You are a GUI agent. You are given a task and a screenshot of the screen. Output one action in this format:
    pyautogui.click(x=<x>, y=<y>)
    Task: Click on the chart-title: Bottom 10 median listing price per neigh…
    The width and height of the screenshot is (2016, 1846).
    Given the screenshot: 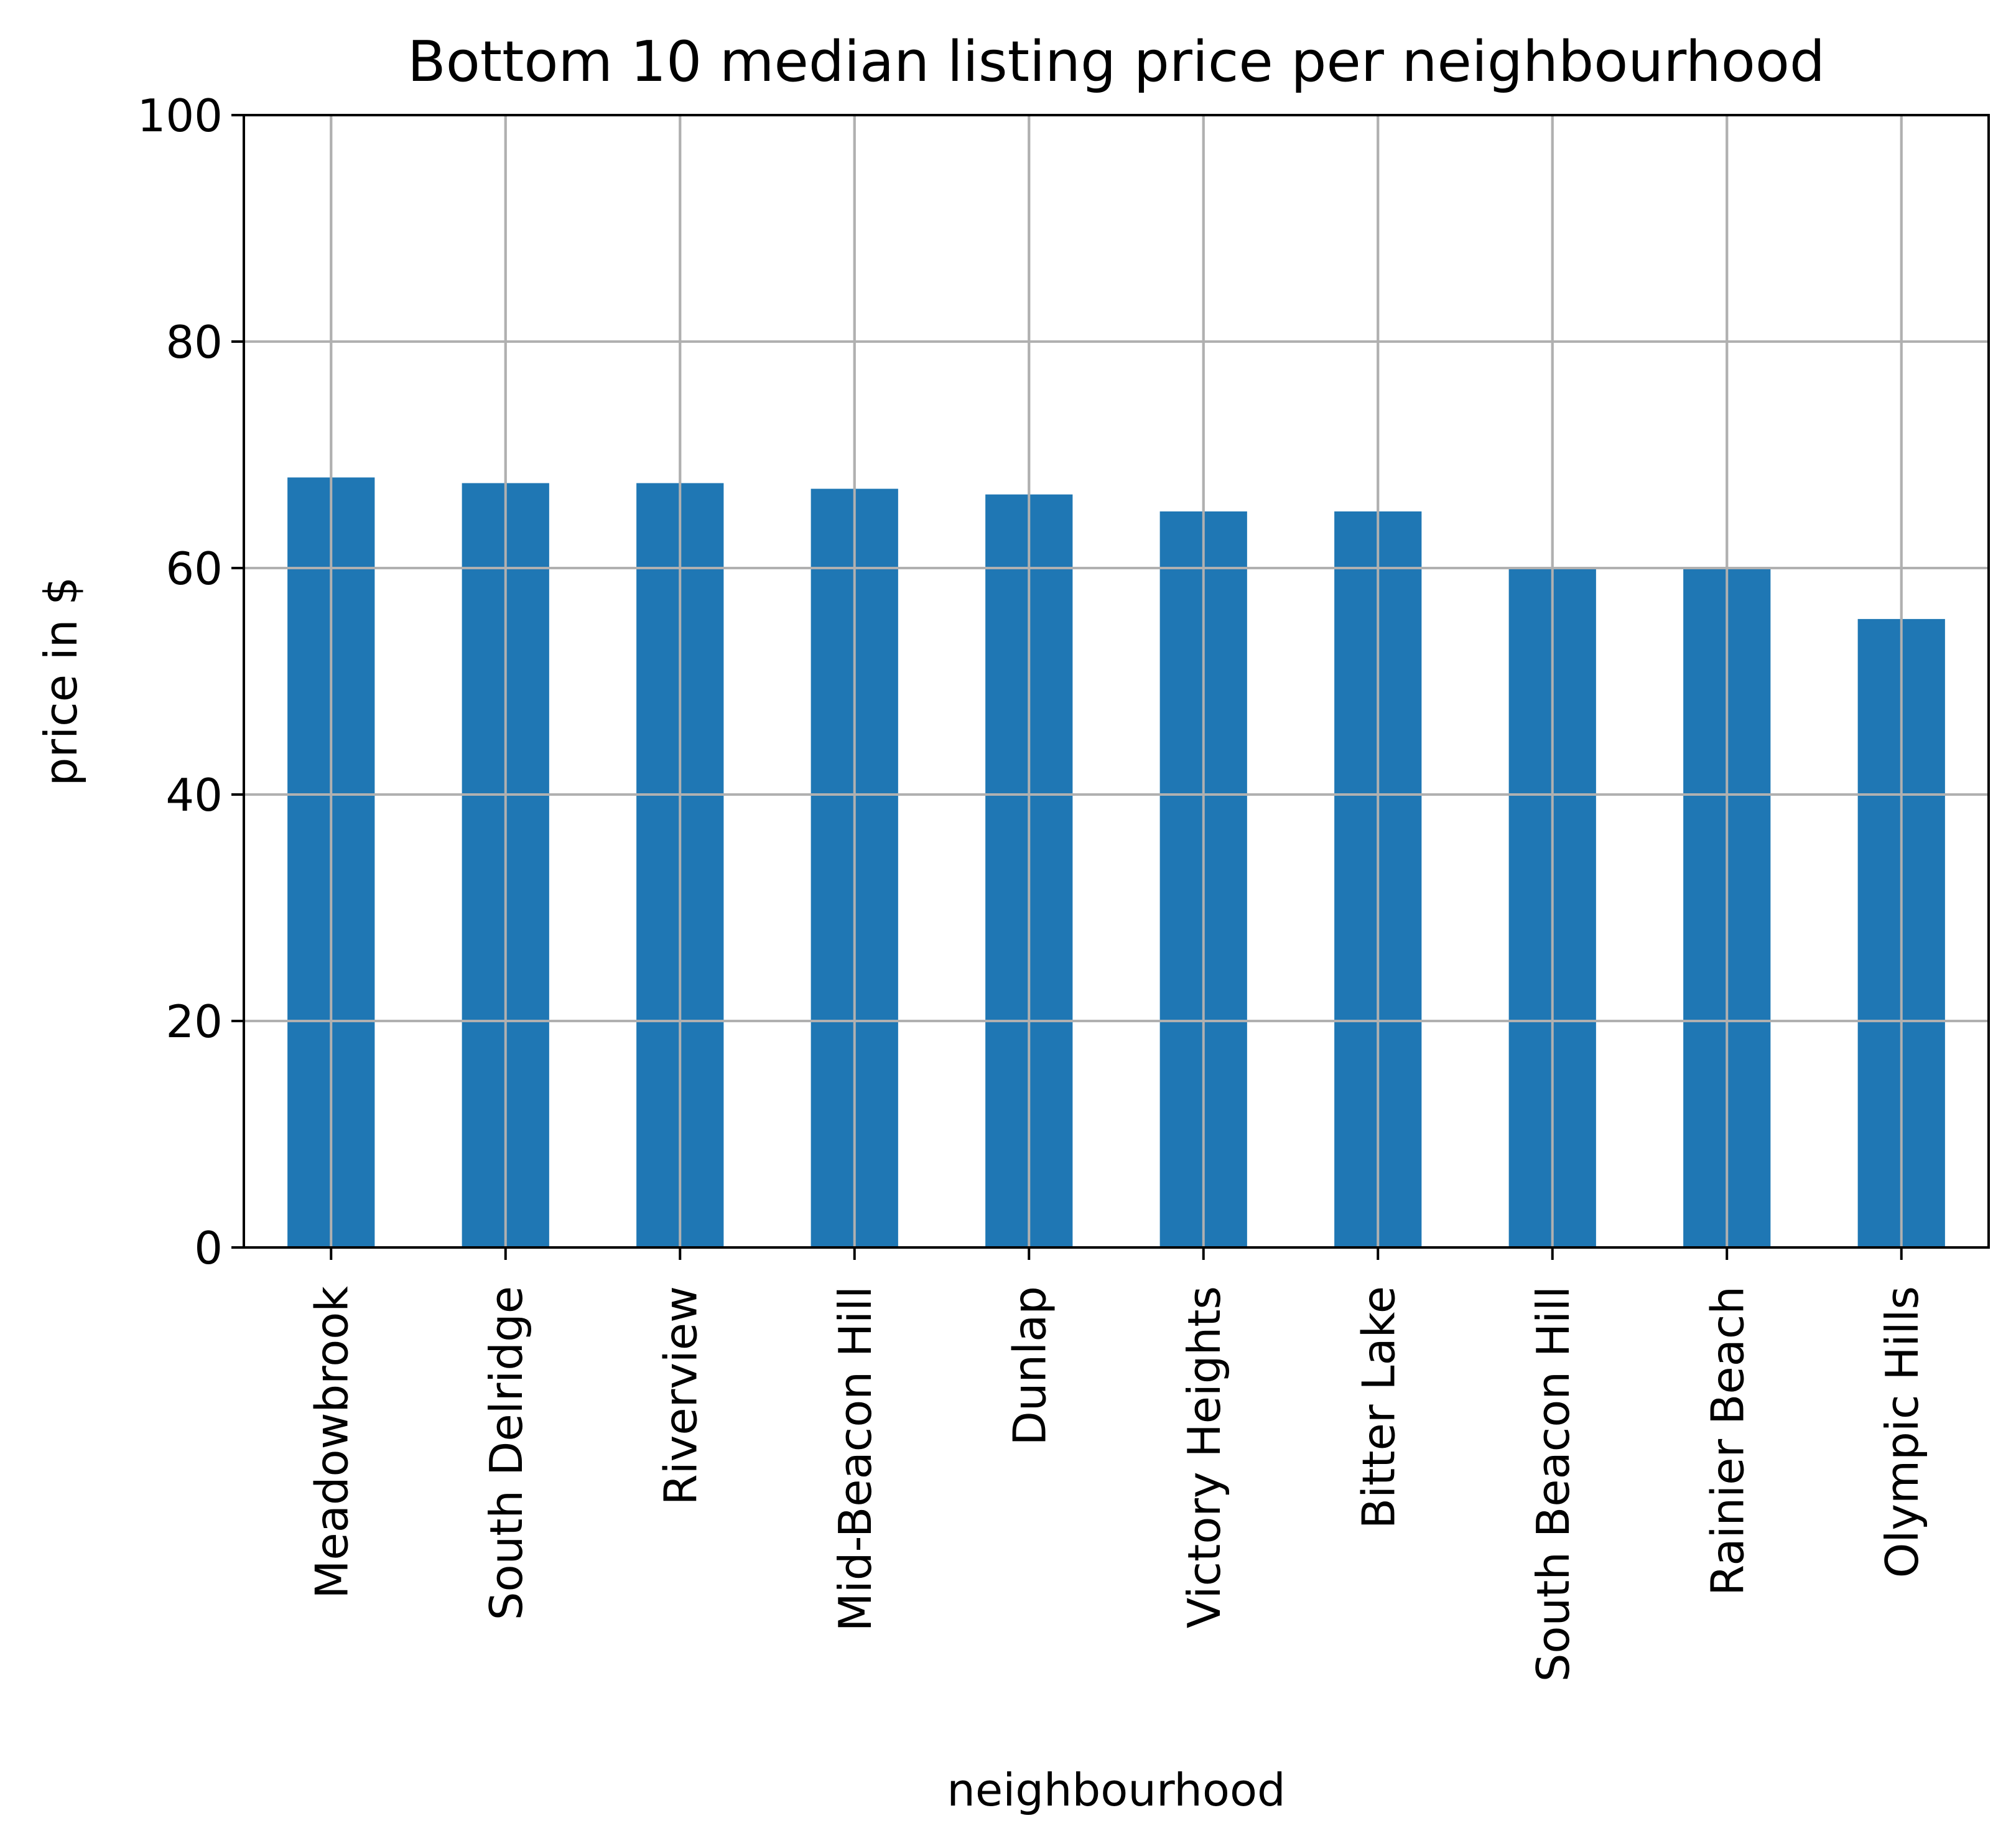 What is the action you would take?
    pyautogui.click(x=1116, y=62)
    